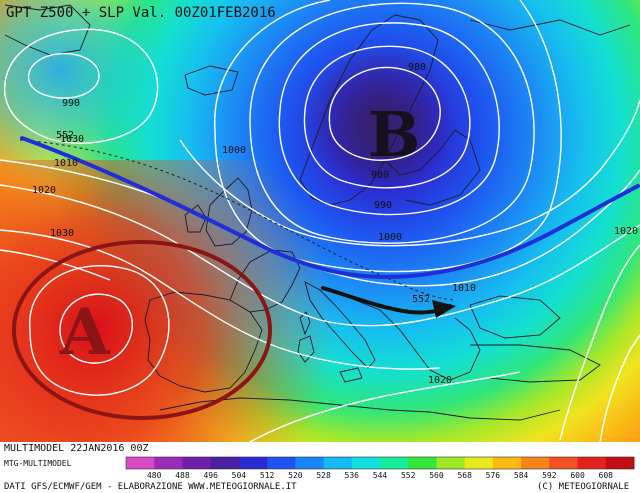 The height and width of the screenshot is (493, 640). Describe the element at coordinates (211, 80) in the screenshot. I see `coastline-iceland` at that location.